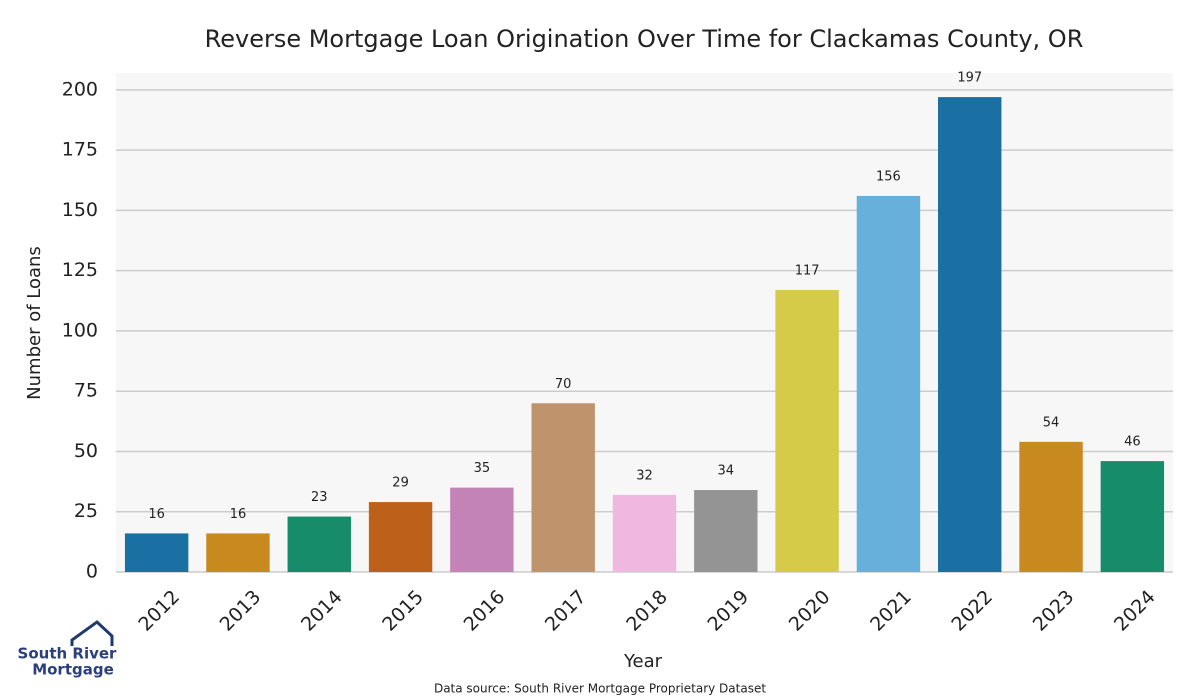  Describe the element at coordinates (159, 611) in the screenshot. I see `x-tick-label: 2012` at that location.